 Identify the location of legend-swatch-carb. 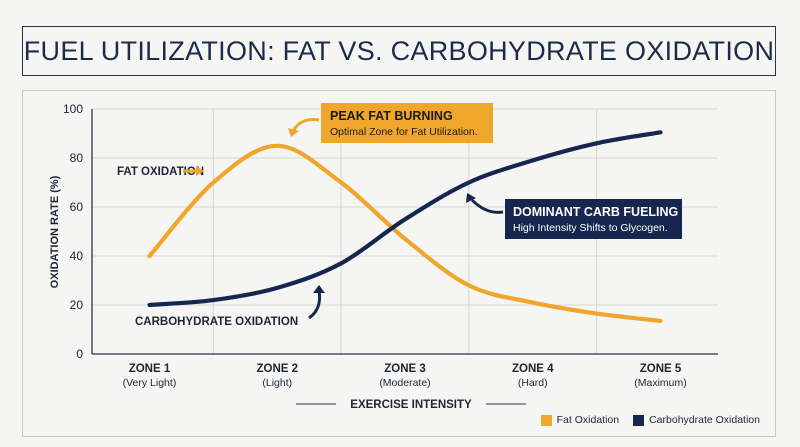
(639, 420).